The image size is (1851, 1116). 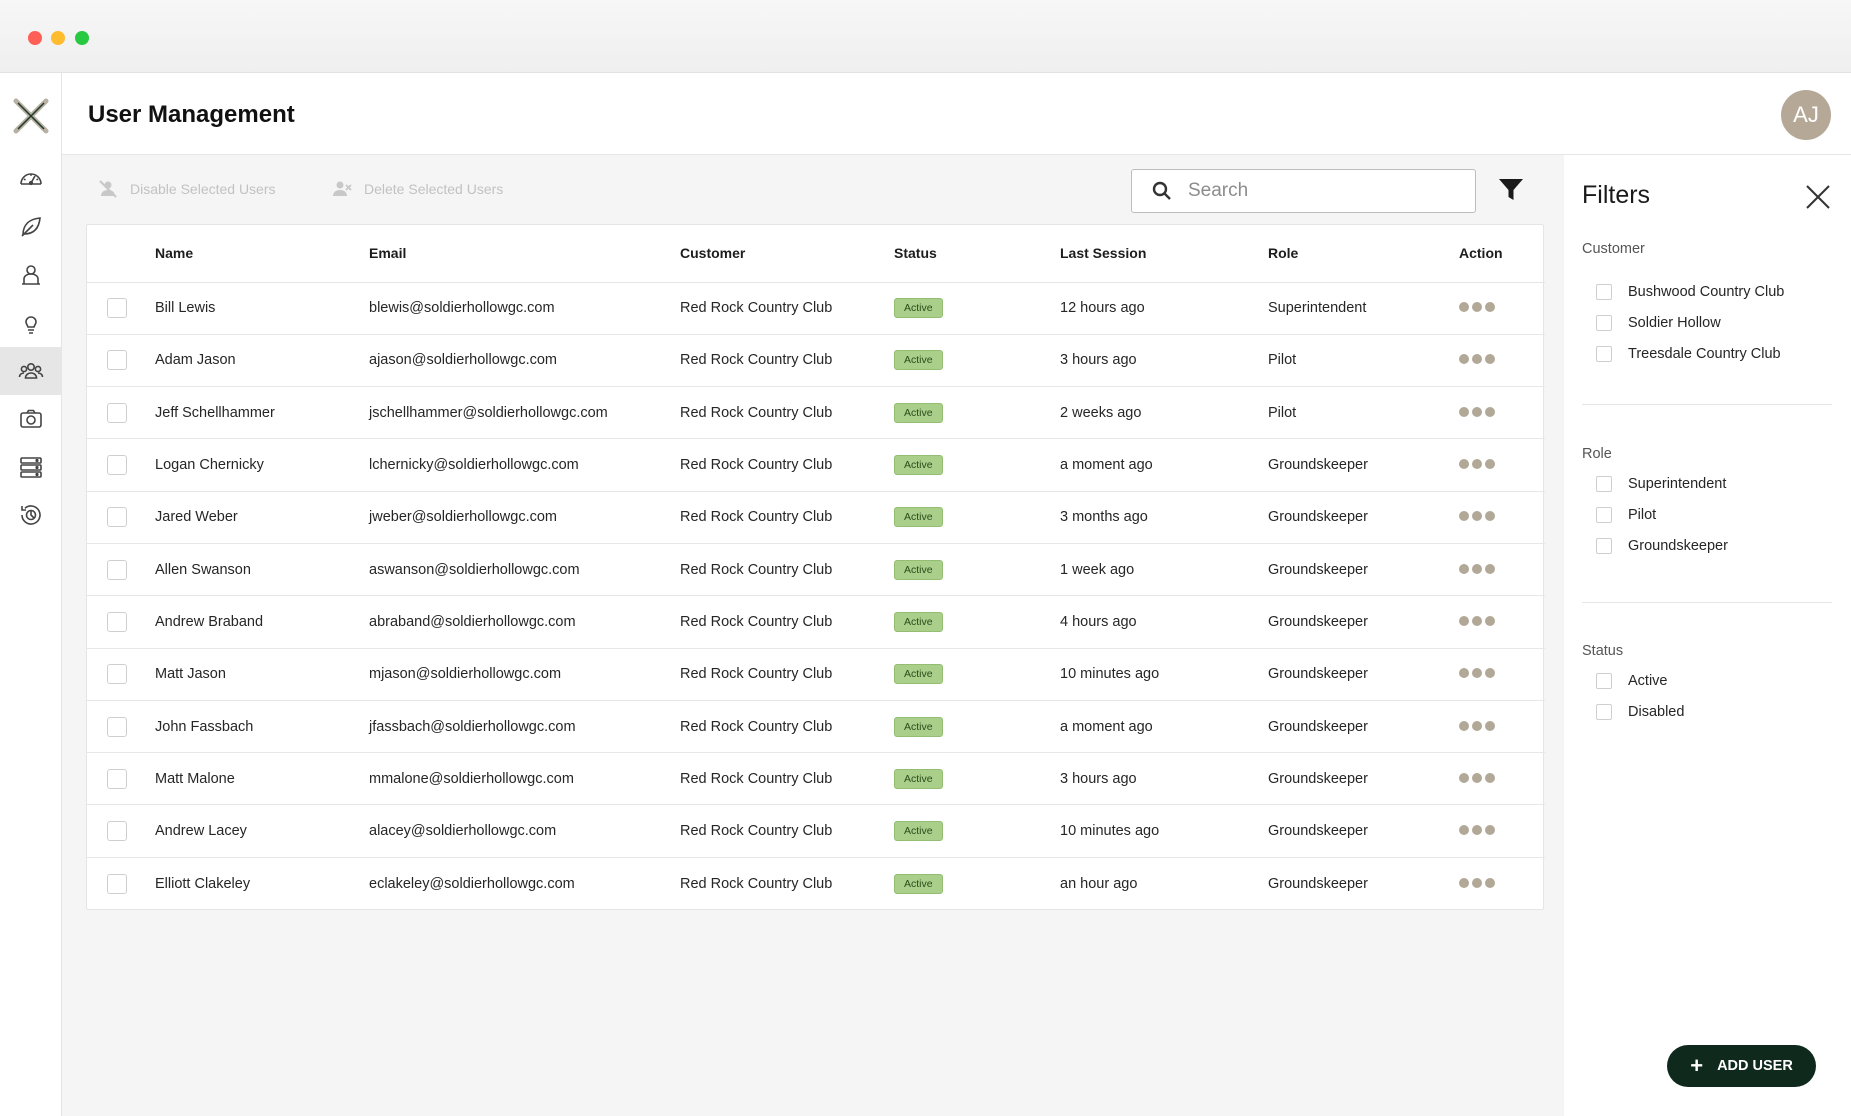 What do you see at coordinates (1626, 515) in the screenshot?
I see `filter-option-pilot: Pilot` at bounding box center [1626, 515].